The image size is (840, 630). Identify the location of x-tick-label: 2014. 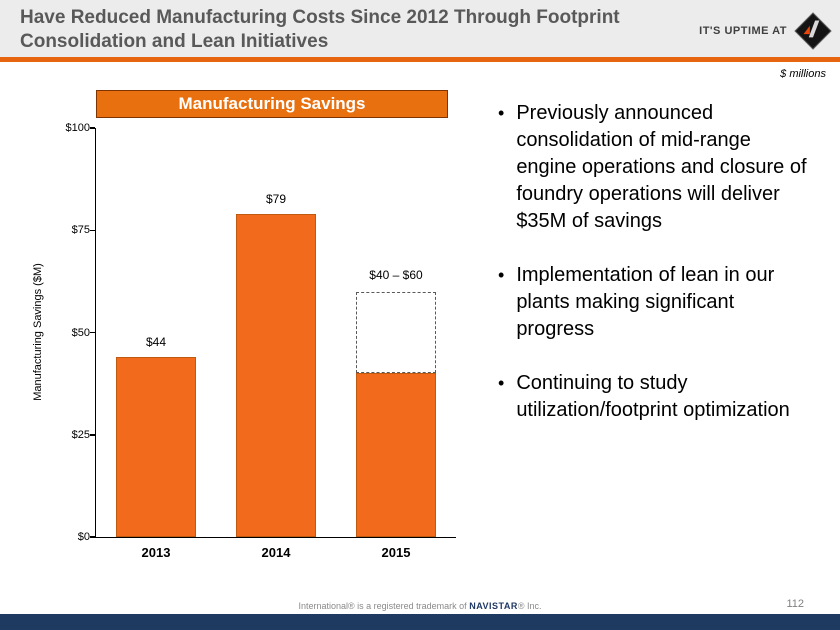
(276, 552).